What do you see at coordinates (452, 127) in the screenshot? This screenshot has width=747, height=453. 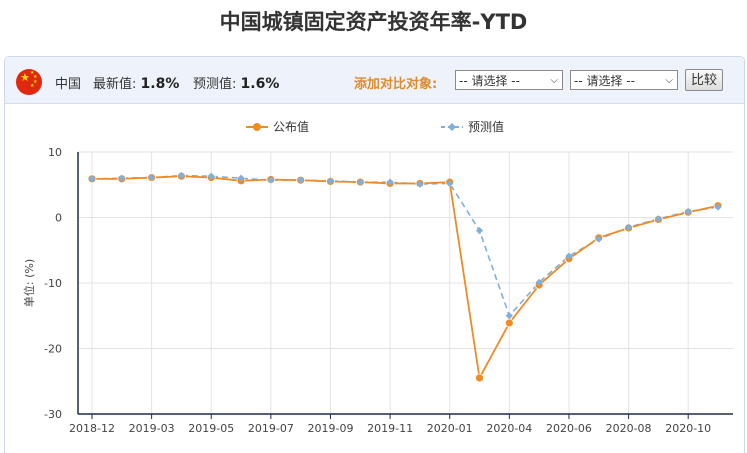 I see `legend-forecast-marker` at bounding box center [452, 127].